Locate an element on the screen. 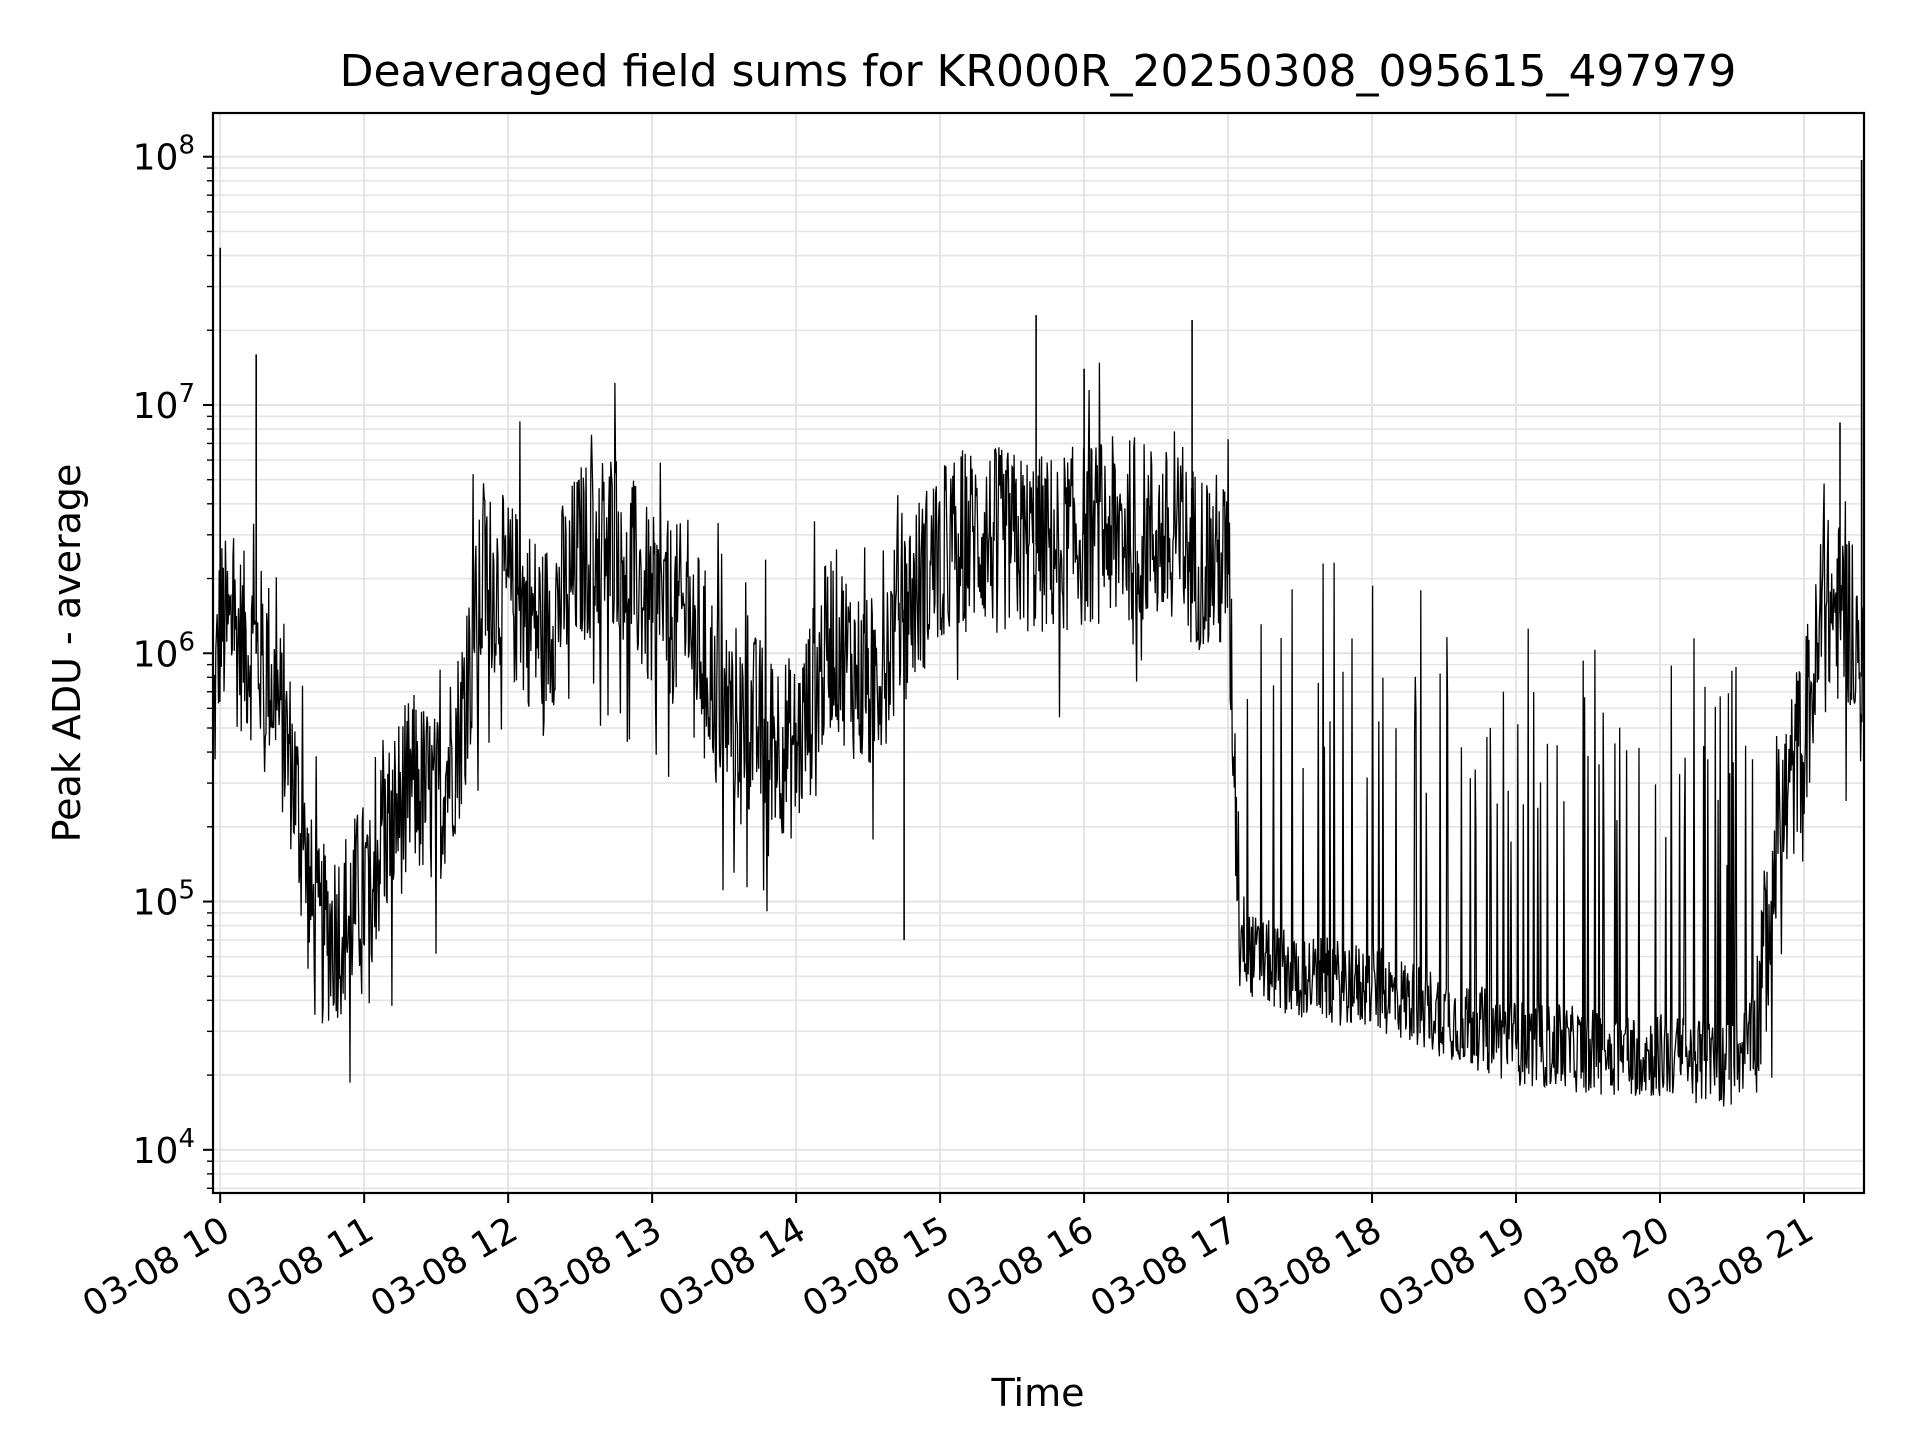 Image resolution: width=1920 pixels, height=1440 pixels. y-tick-label: 10⁷ is located at coordinates (164, 403).